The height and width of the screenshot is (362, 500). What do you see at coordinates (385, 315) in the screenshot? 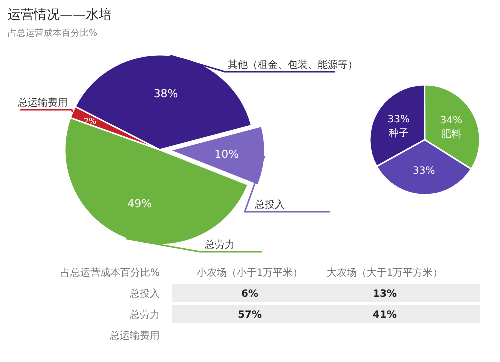
I see `text: 41%` at bounding box center [385, 315].